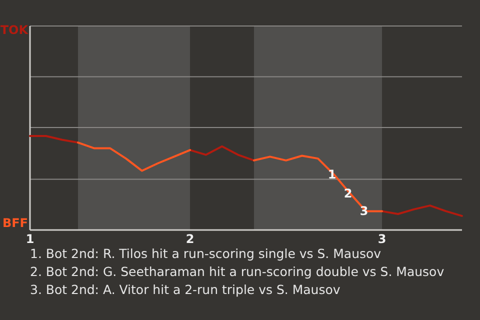 The height and width of the screenshot is (320, 480). I want to click on x-tick-label: 3, so click(382, 239).